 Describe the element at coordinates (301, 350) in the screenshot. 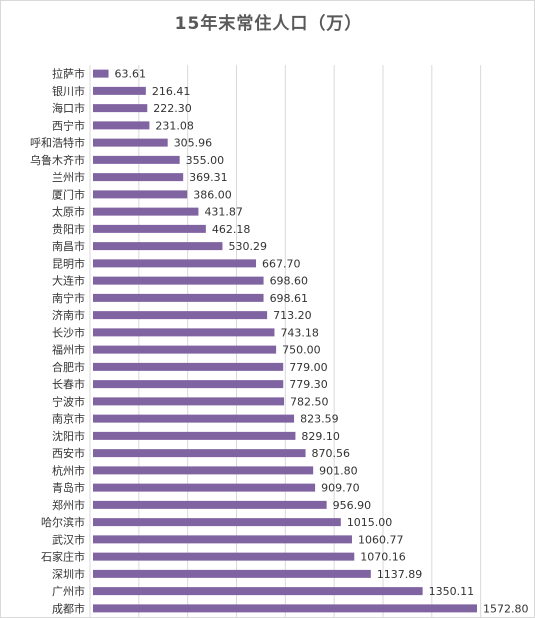

I see `bar-value-label: 750.00` at that location.